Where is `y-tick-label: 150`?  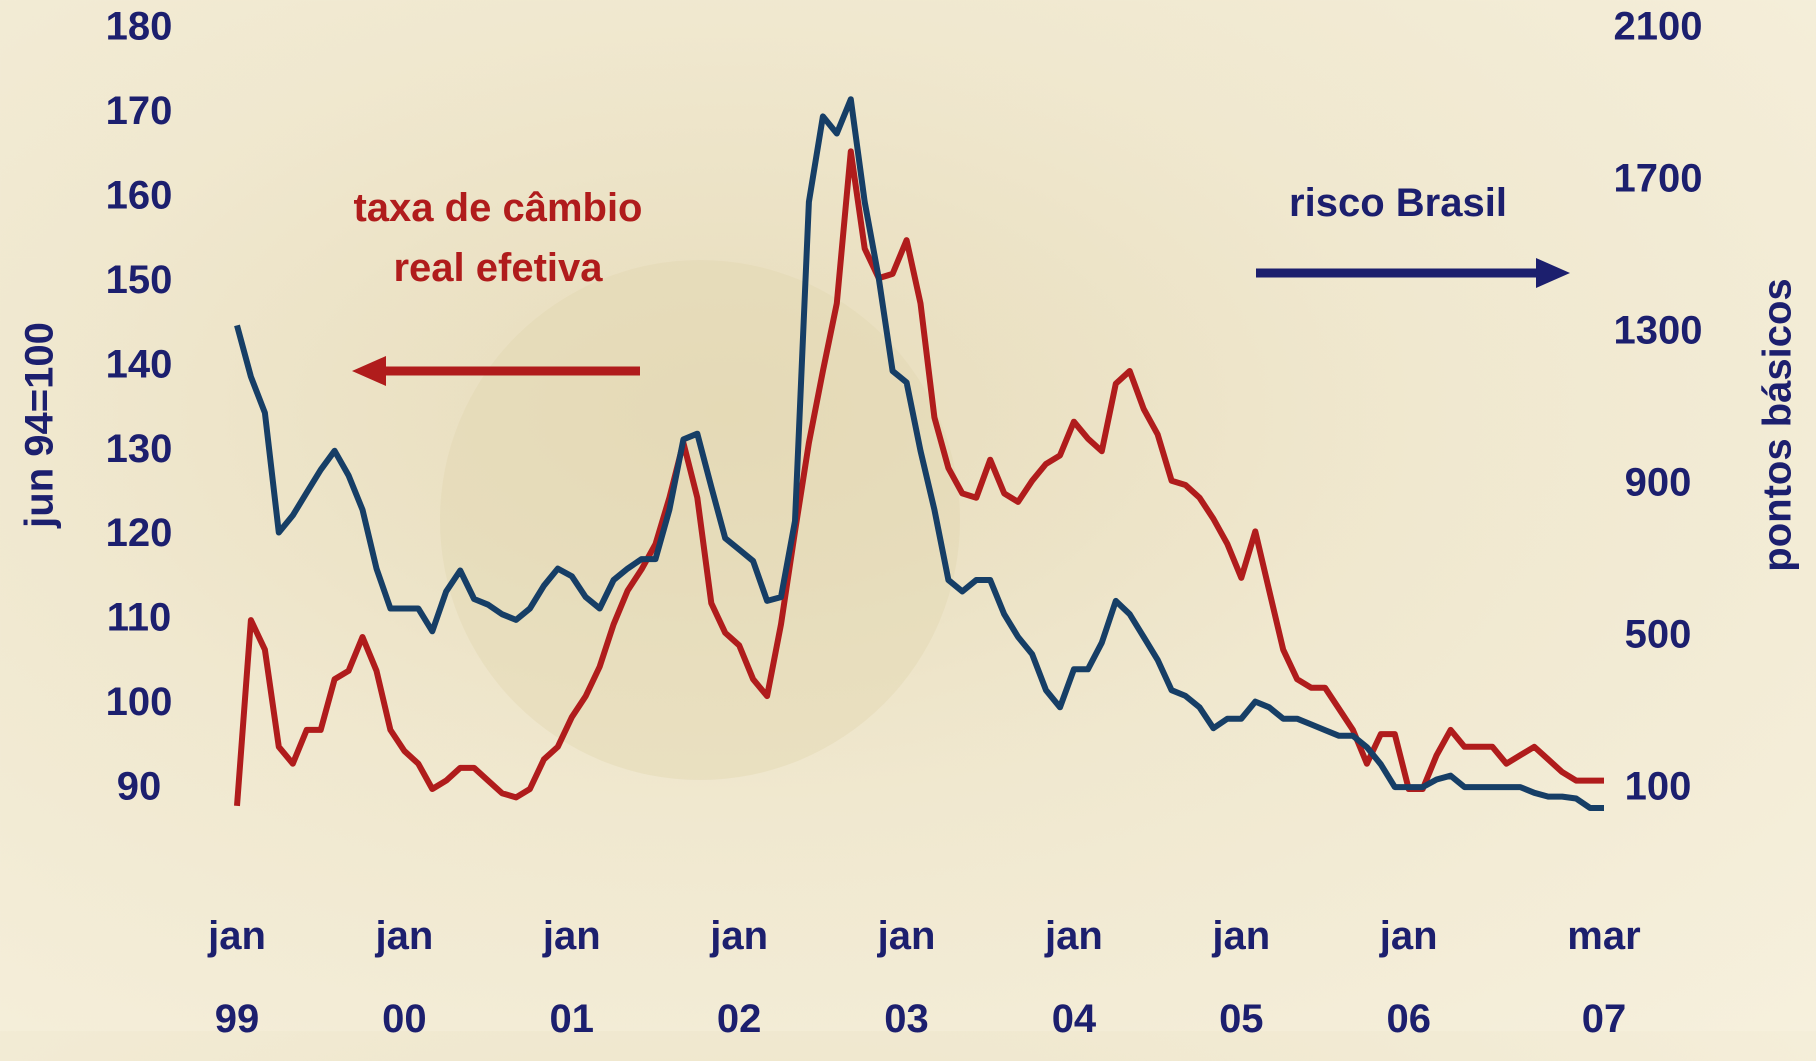
y-tick-label: 150 is located at coordinates (139, 280).